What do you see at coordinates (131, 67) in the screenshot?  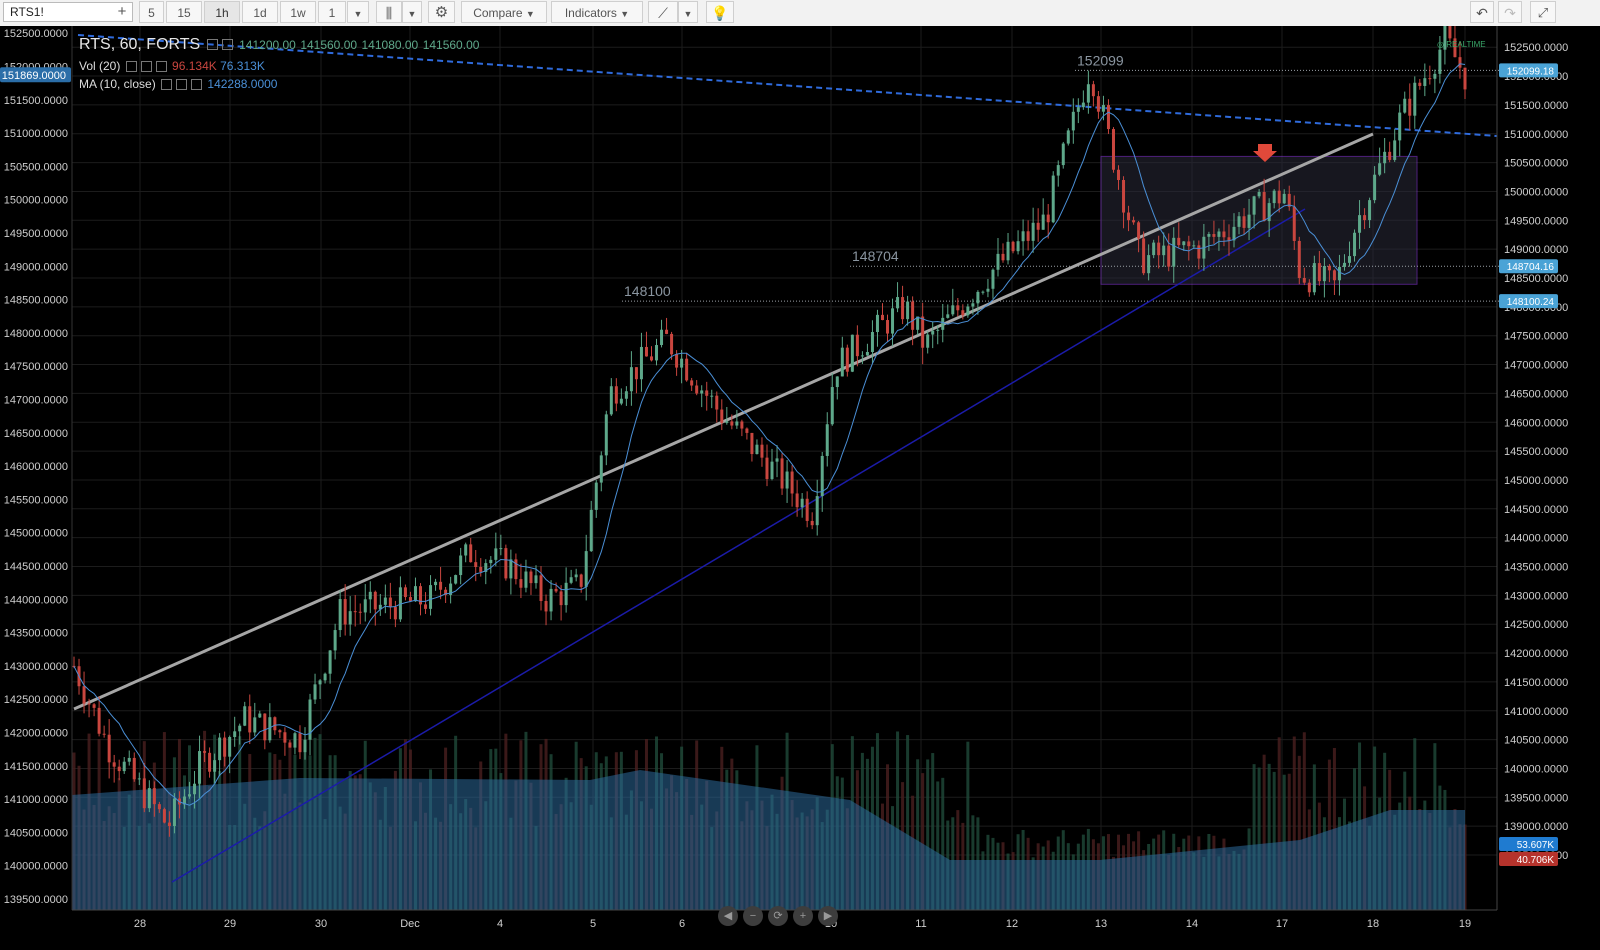 I see `volume-hide-icon` at bounding box center [131, 67].